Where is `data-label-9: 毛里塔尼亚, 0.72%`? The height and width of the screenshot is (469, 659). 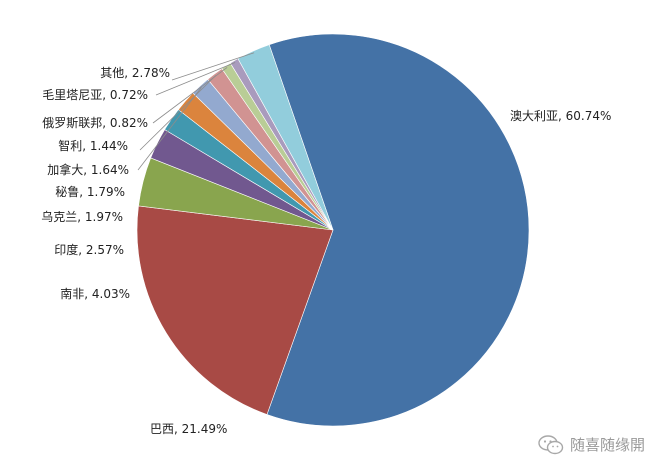 data-label-9: 毛里塔尼亚, 0.72% is located at coordinates (95, 95).